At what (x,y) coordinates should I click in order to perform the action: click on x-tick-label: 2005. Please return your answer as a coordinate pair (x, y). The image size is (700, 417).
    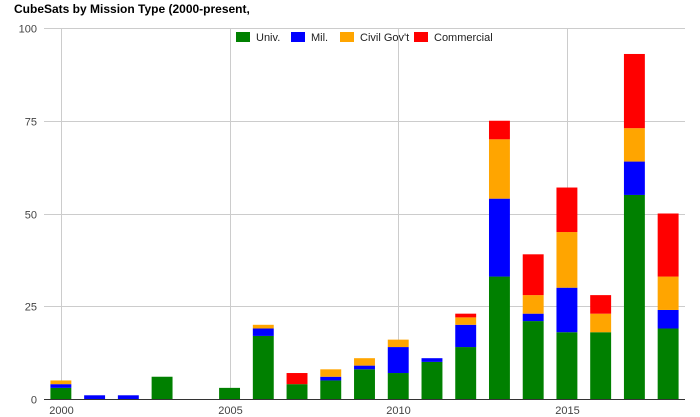
    Looking at the image, I should click on (230, 411).